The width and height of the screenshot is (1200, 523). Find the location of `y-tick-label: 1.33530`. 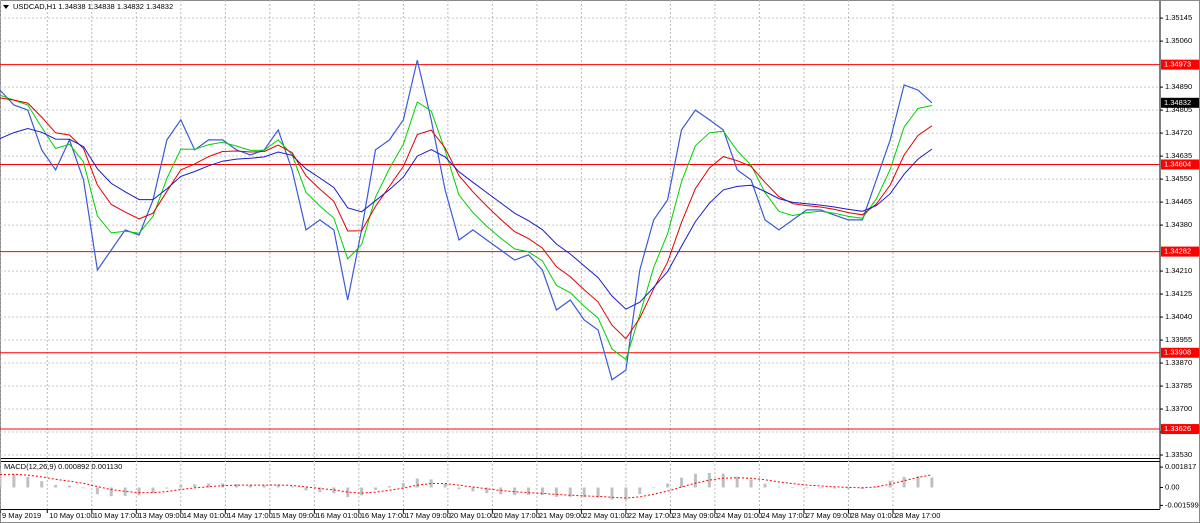

y-tick-label: 1.33530 is located at coordinates (1178, 454).